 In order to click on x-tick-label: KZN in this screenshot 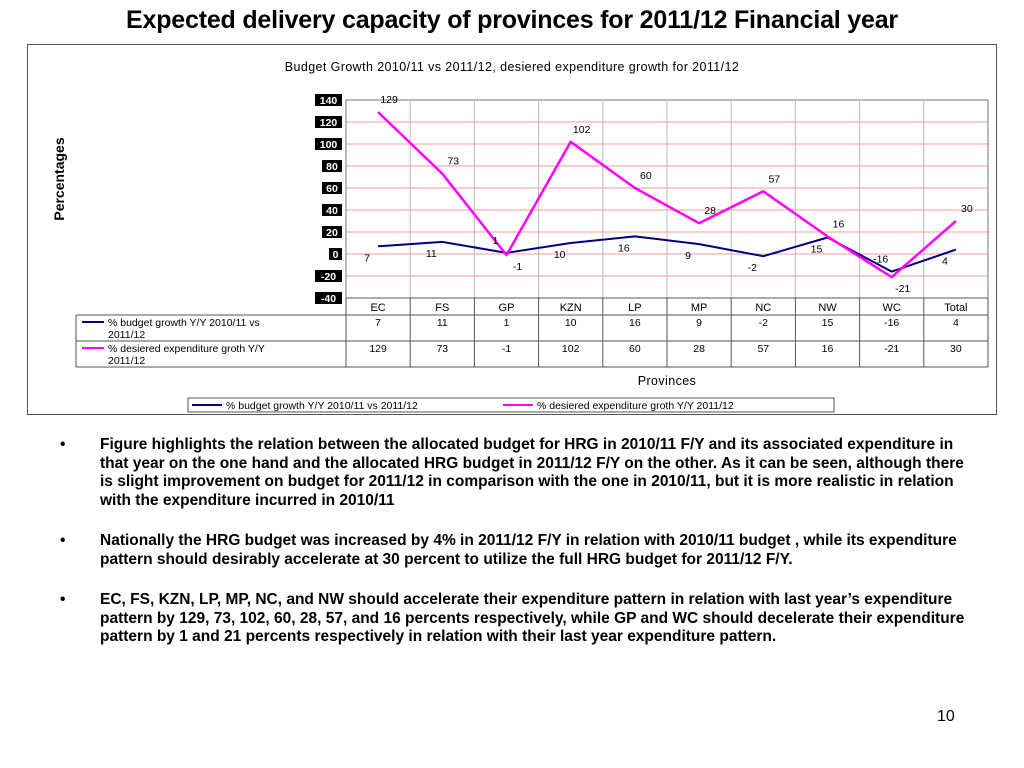, I will do `click(571, 308)`.